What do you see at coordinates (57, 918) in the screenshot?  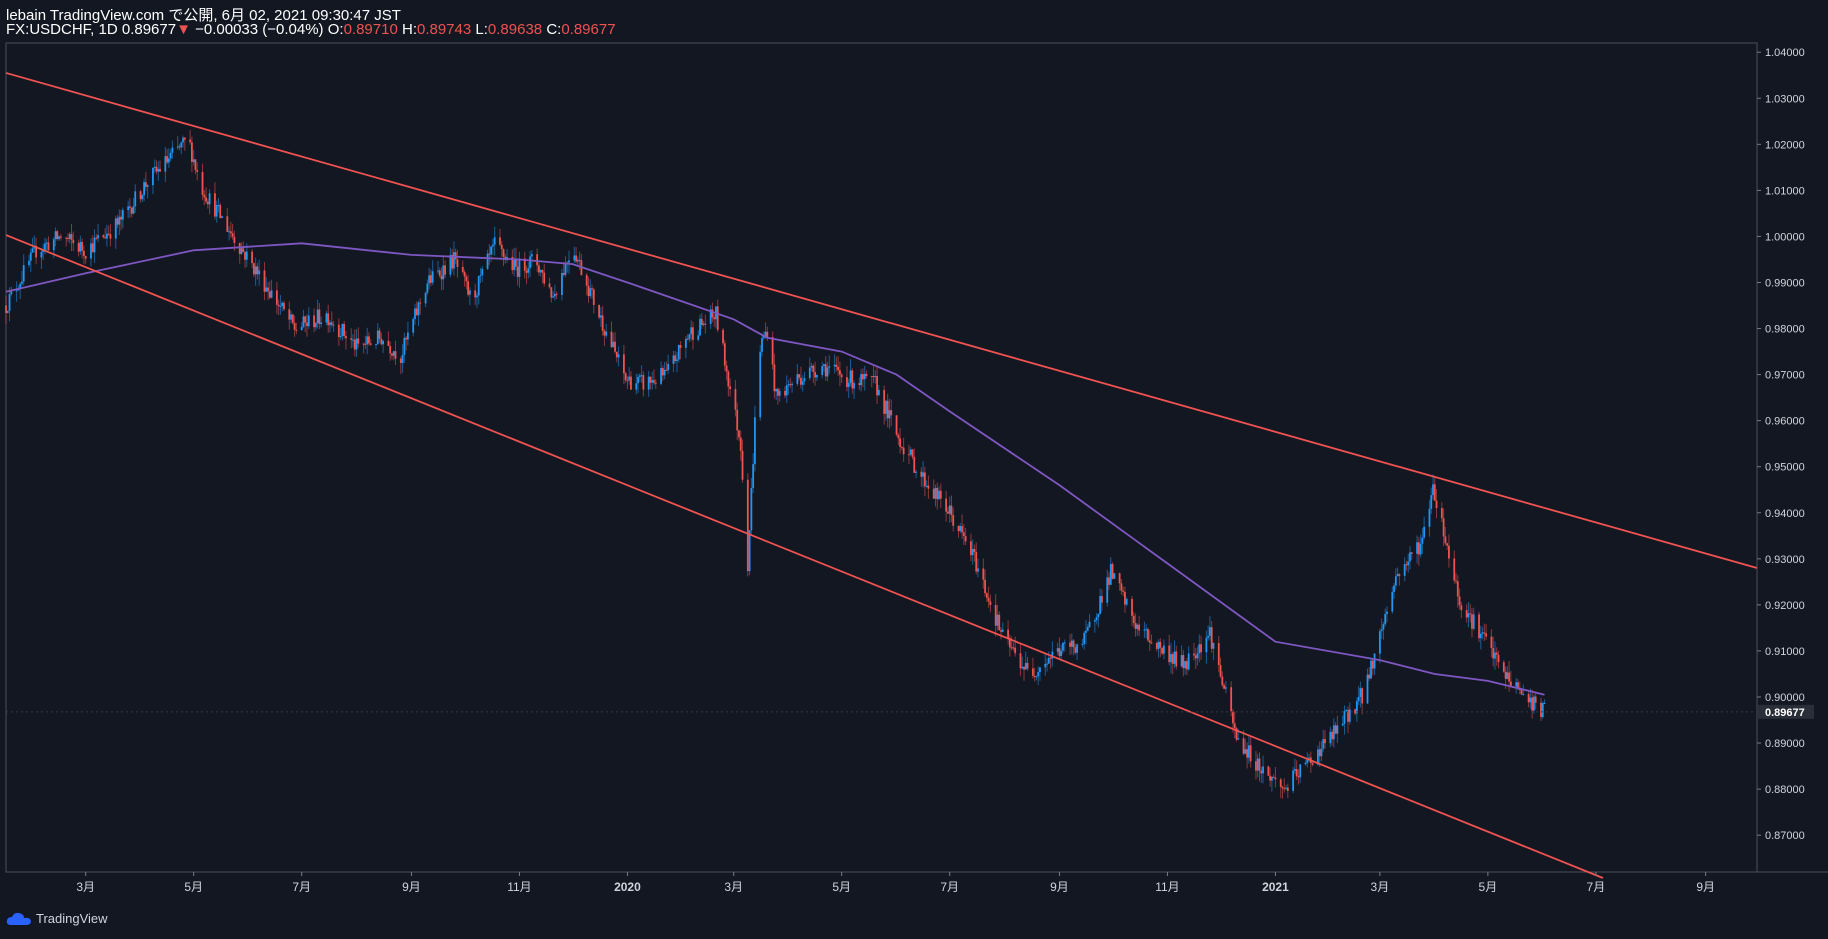 I see `tradingview-logo: TradingView` at bounding box center [57, 918].